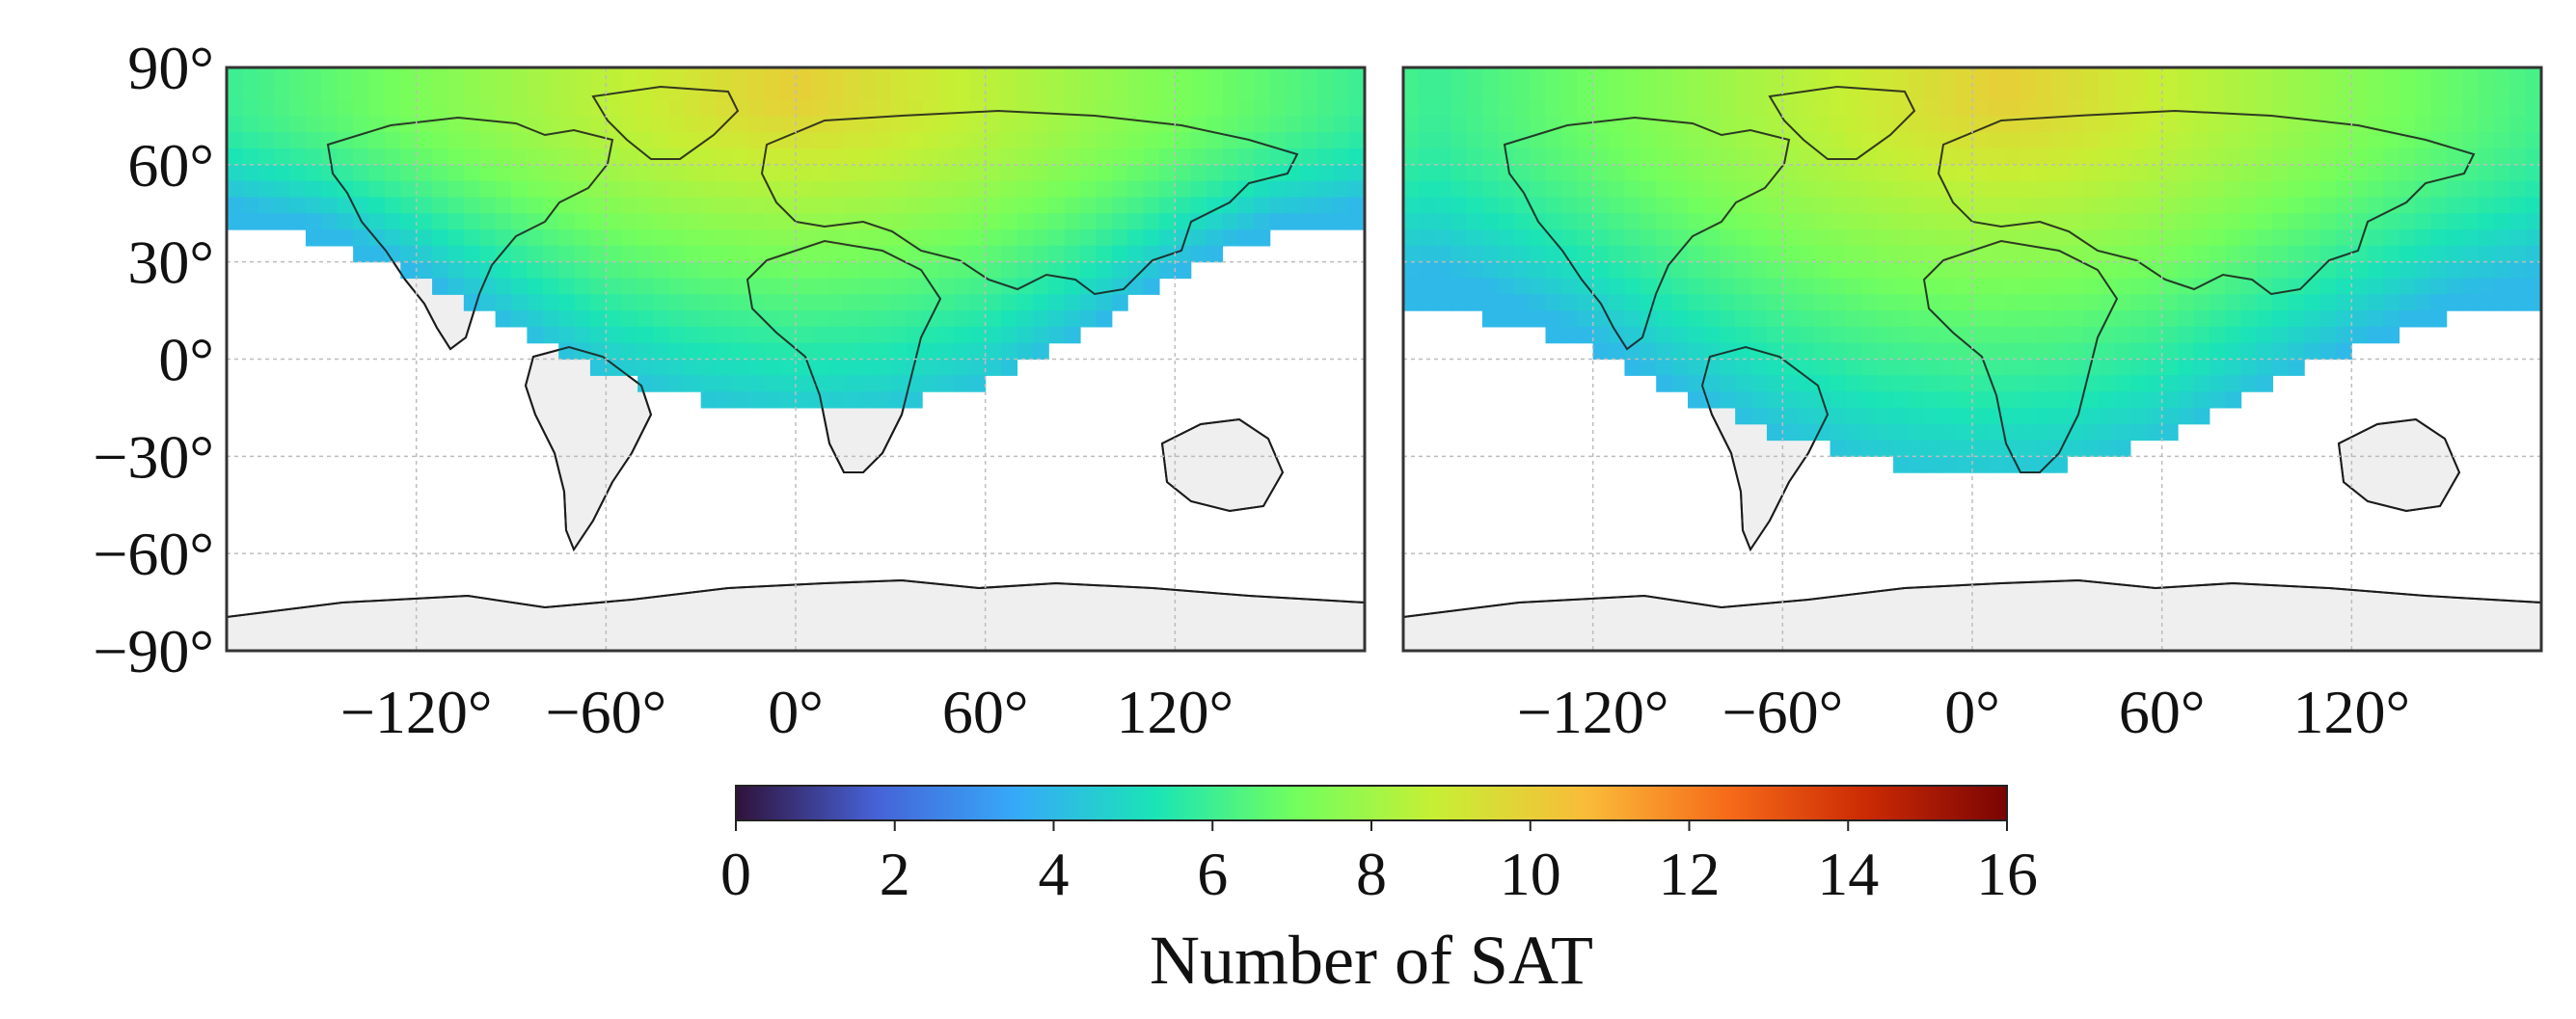  I want to click on x-tick-label: 120°, so click(1175, 712).